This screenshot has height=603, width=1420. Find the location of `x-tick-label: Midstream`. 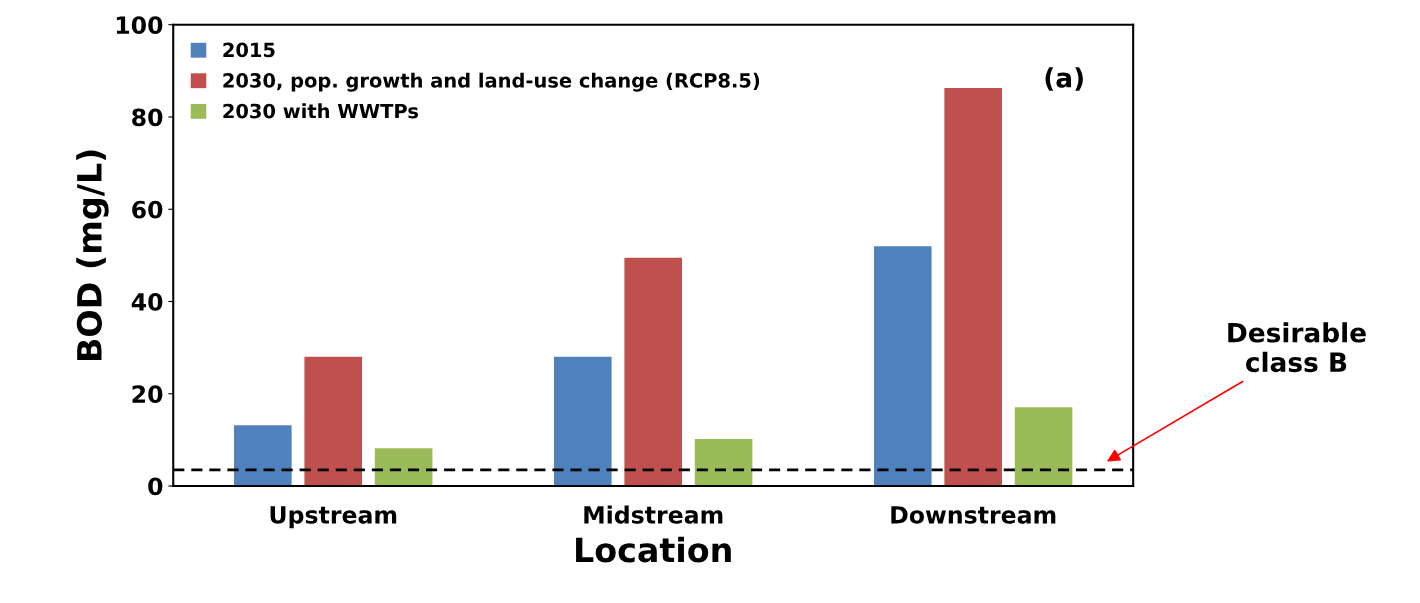

x-tick-label: Midstream is located at coordinates (653, 514).